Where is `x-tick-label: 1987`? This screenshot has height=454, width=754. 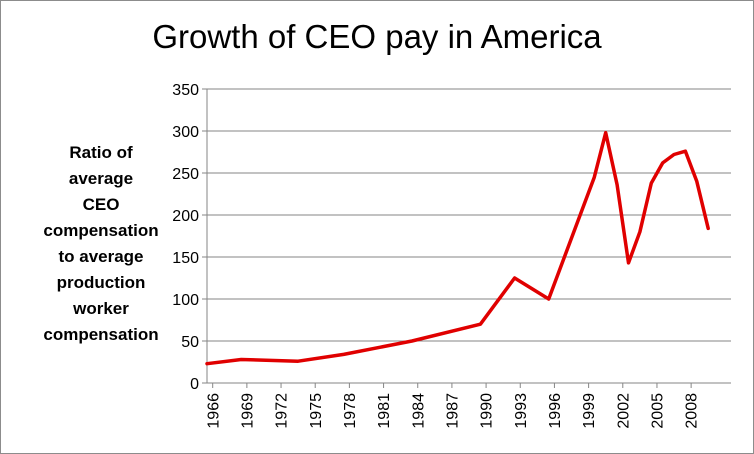
x-tick-label: 1987 is located at coordinates (453, 411).